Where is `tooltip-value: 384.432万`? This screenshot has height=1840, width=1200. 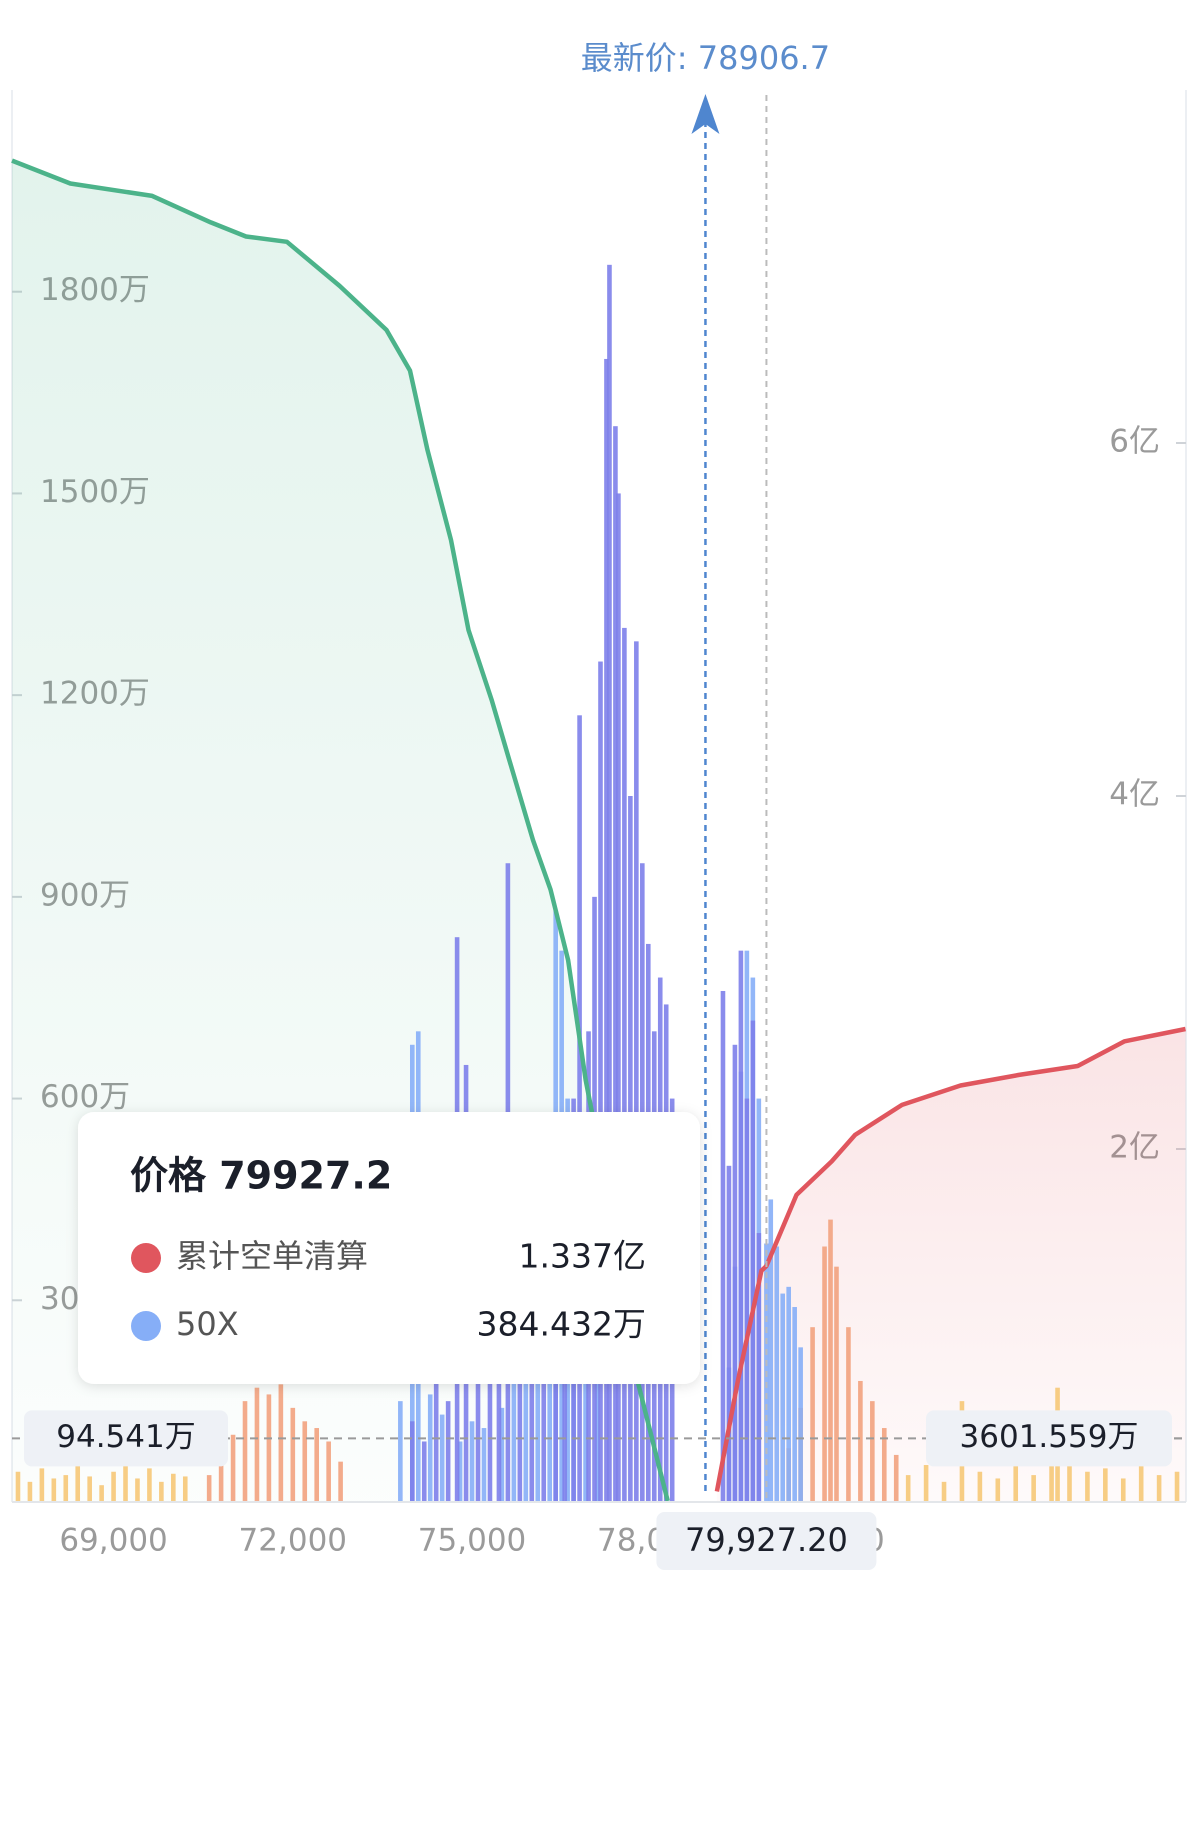 tooltip-value: 384.432万 is located at coordinates (561, 1324).